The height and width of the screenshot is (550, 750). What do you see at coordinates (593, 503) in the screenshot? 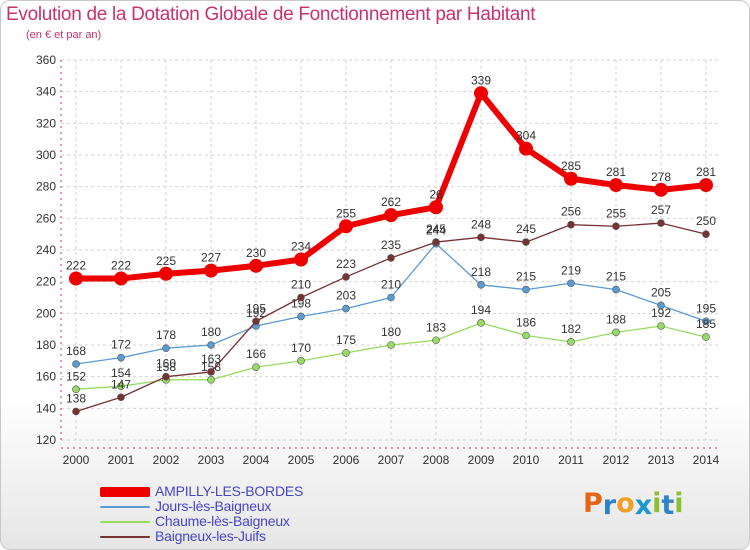
I see `logo-letter: P` at bounding box center [593, 503].